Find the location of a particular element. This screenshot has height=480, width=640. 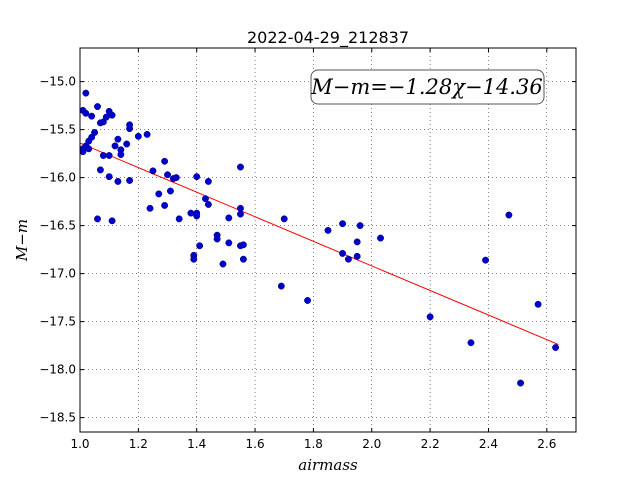

fit-equation: M−m=−1.28χ−14.36 is located at coordinates (426, 87).